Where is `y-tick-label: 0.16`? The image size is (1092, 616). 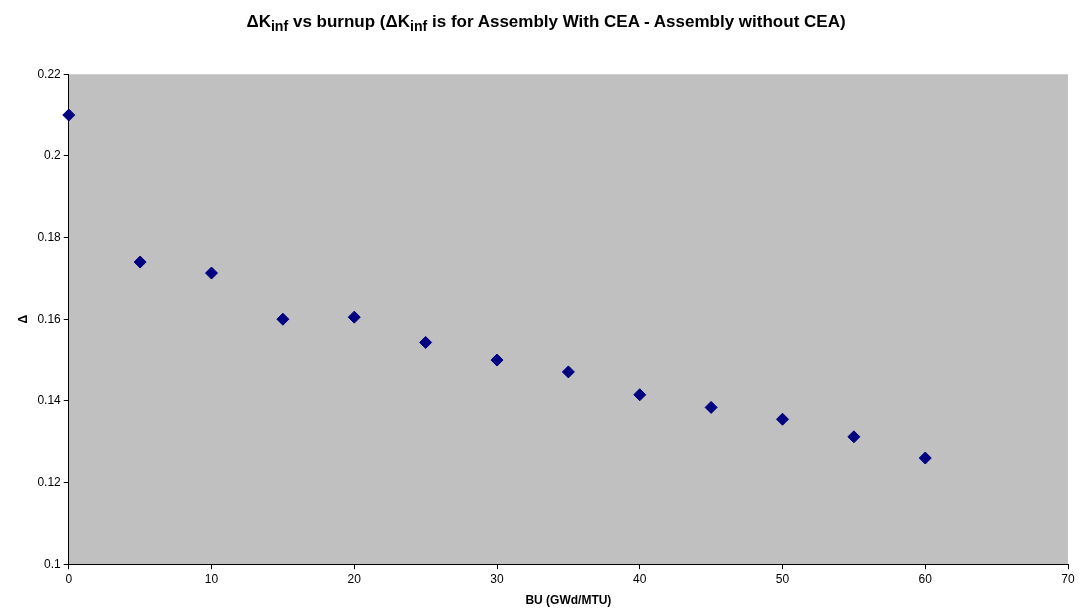
y-tick-label: 0.16 is located at coordinates (49, 318).